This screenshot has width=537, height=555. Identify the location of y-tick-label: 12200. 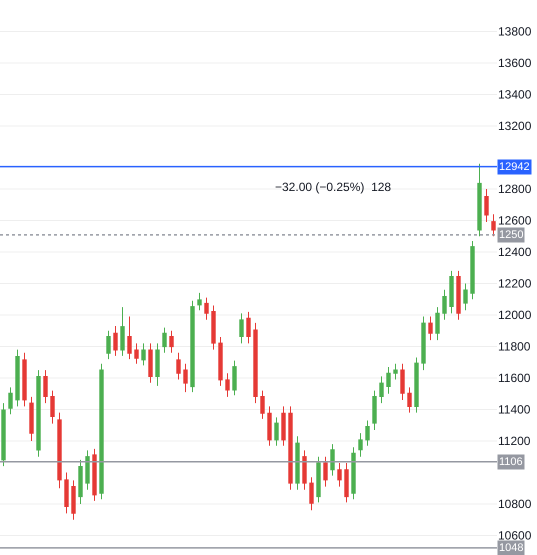
(515, 283).